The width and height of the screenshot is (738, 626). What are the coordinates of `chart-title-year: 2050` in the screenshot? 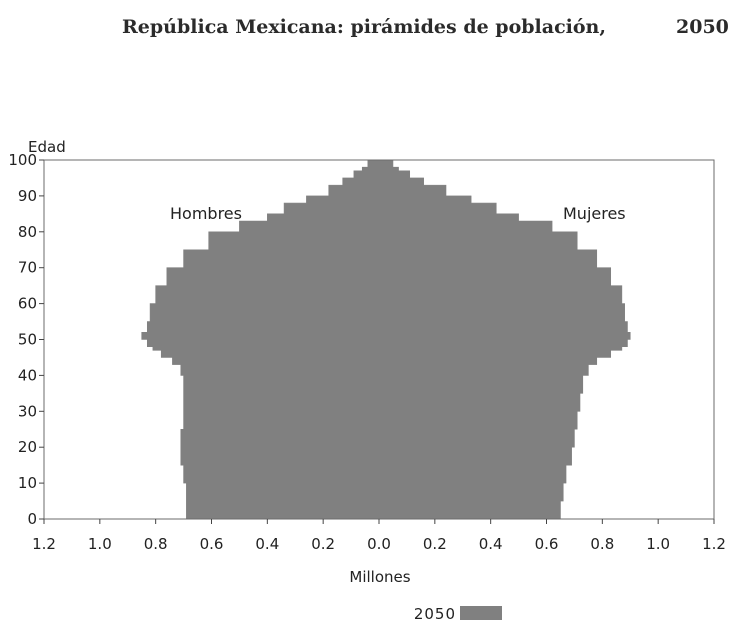 It's located at (702, 27).